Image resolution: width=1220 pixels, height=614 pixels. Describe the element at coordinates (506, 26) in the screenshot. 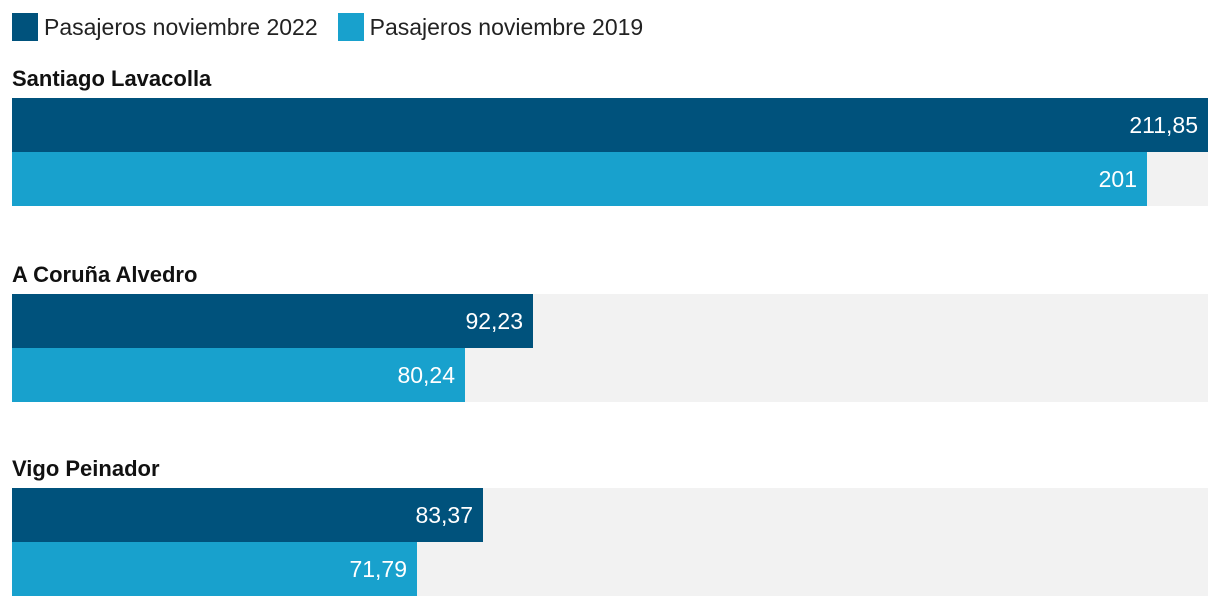

I see `legend-label-2019: Pasajeros noviembre 2019` at that location.